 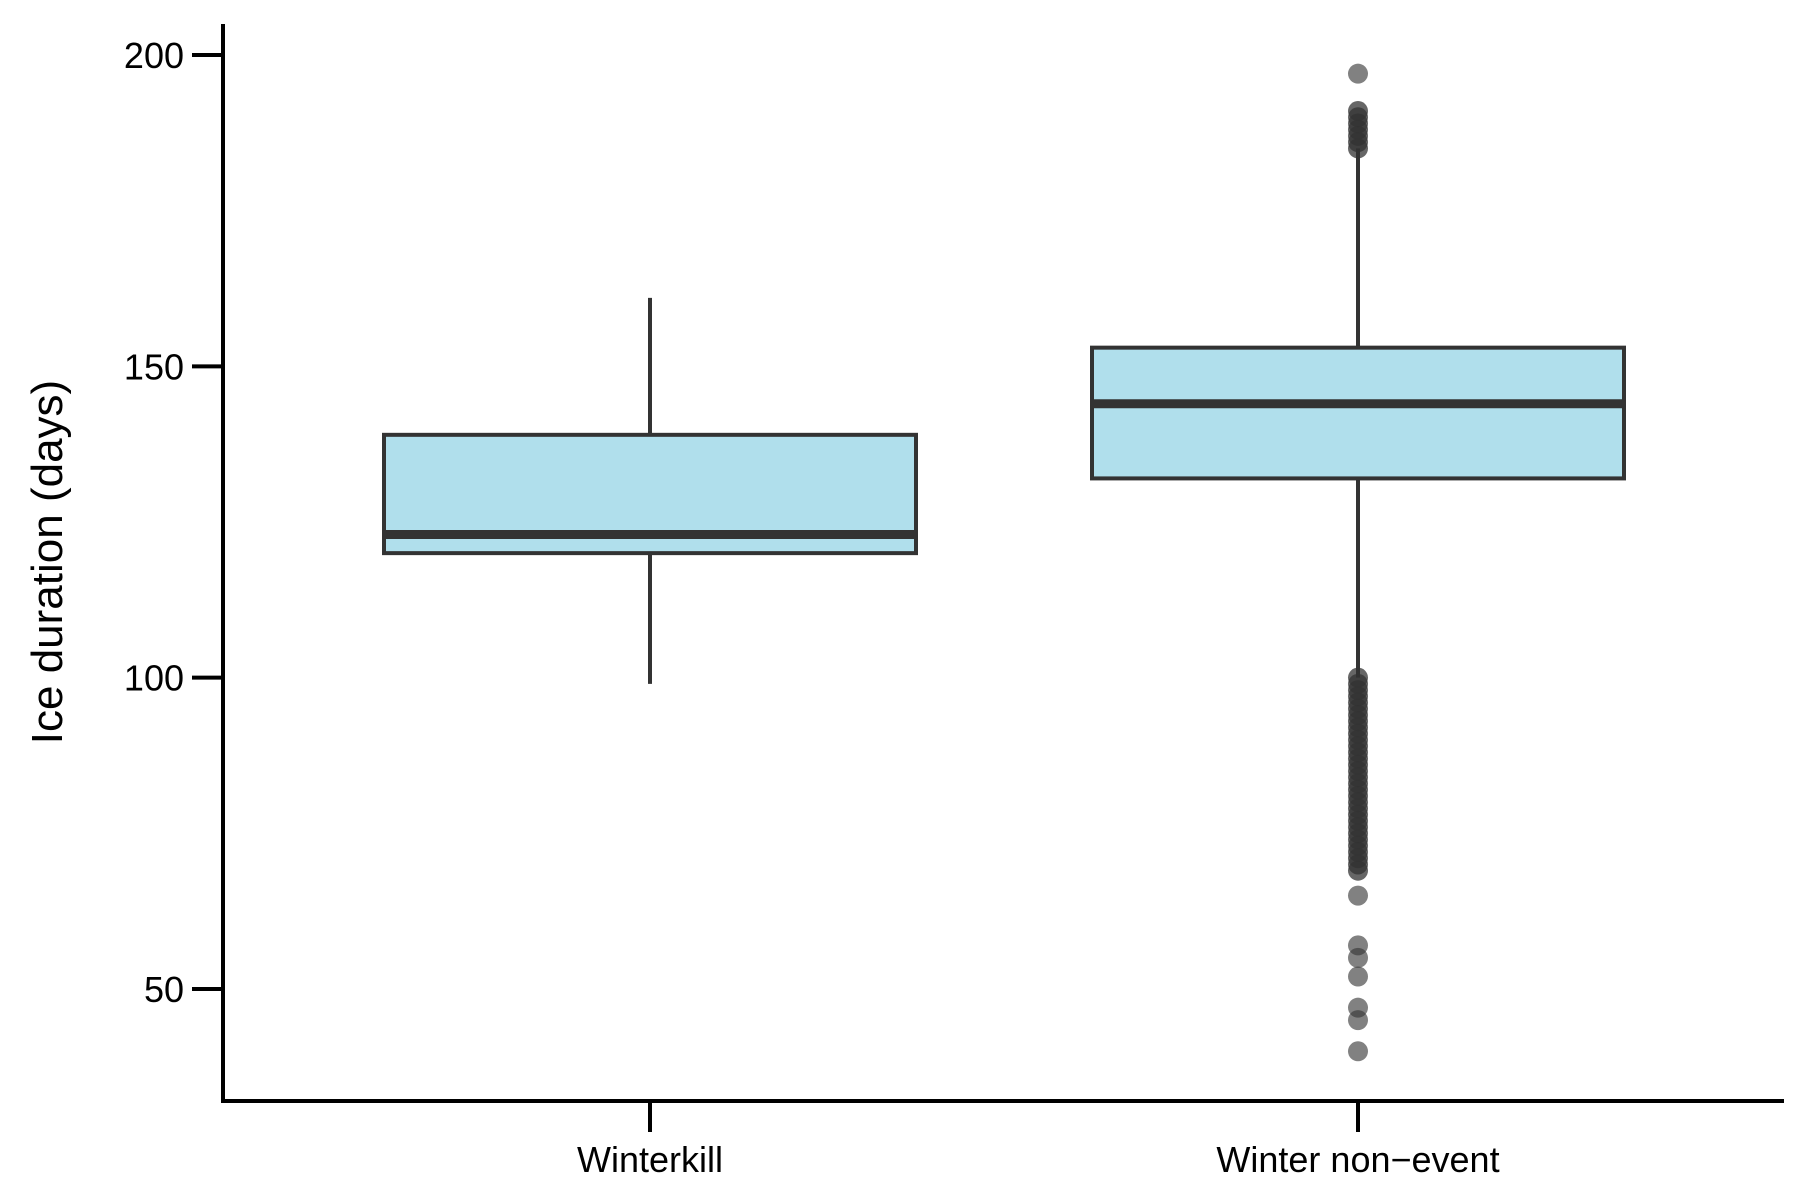 I want to click on y-axis-title: Ice duration (days), so click(x=47, y=562).